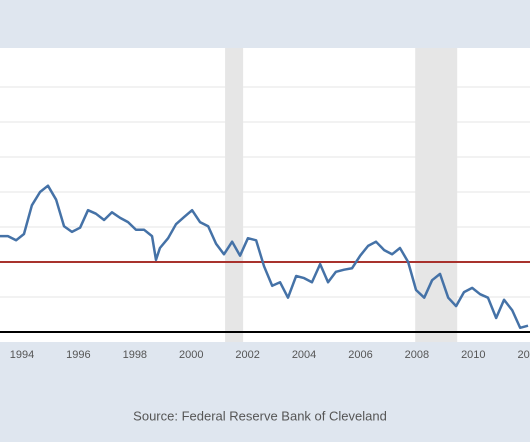  What do you see at coordinates (22, 355) in the screenshot?
I see `x-tick-label: 1994` at bounding box center [22, 355].